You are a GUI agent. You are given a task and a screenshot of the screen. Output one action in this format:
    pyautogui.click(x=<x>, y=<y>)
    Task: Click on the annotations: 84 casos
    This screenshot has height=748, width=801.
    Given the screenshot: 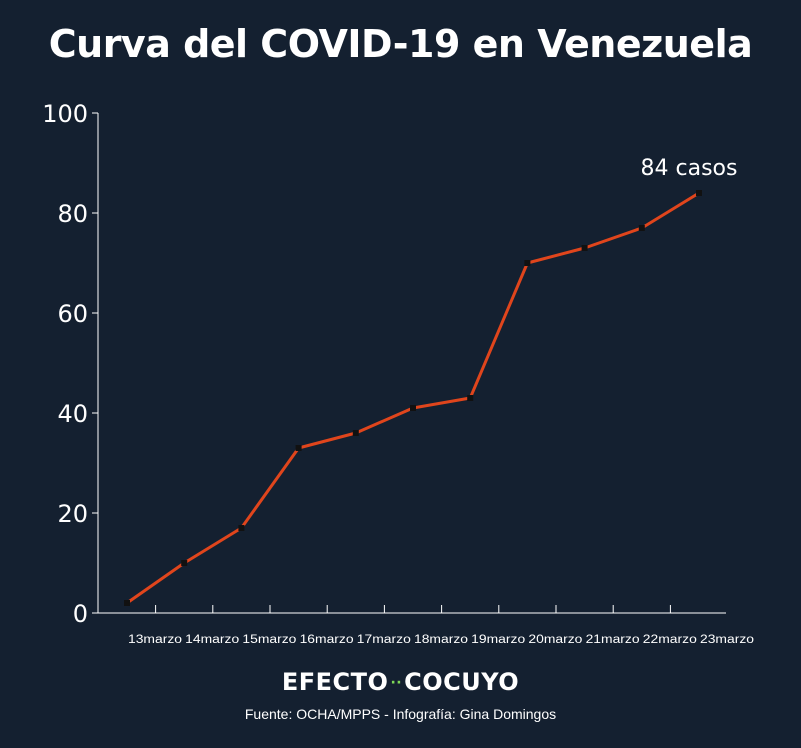 What is the action you would take?
    pyautogui.click(x=689, y=168)
    